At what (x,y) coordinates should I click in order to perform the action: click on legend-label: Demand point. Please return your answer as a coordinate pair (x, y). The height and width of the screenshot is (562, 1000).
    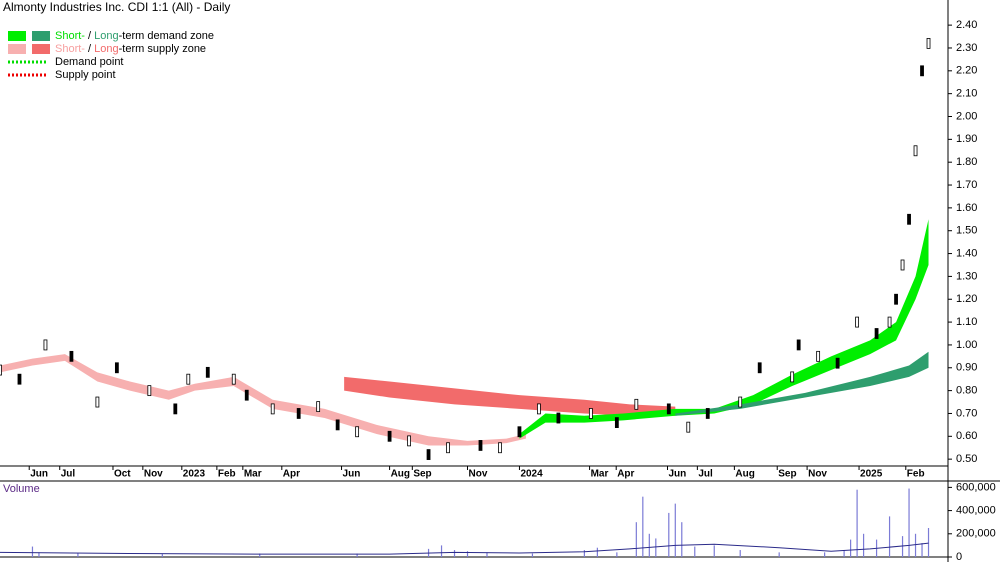
    Looking at the image, I should click on (89, 62).